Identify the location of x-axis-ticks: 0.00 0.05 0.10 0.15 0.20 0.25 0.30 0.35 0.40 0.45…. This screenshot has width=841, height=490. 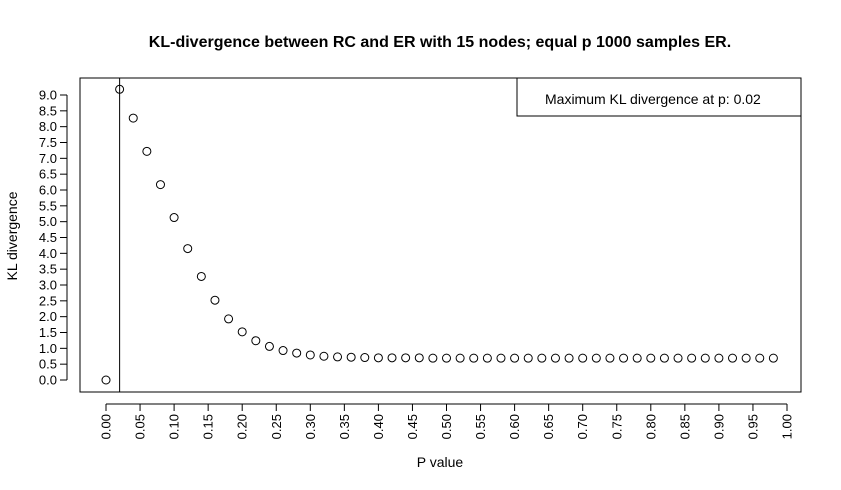
(447, 421).